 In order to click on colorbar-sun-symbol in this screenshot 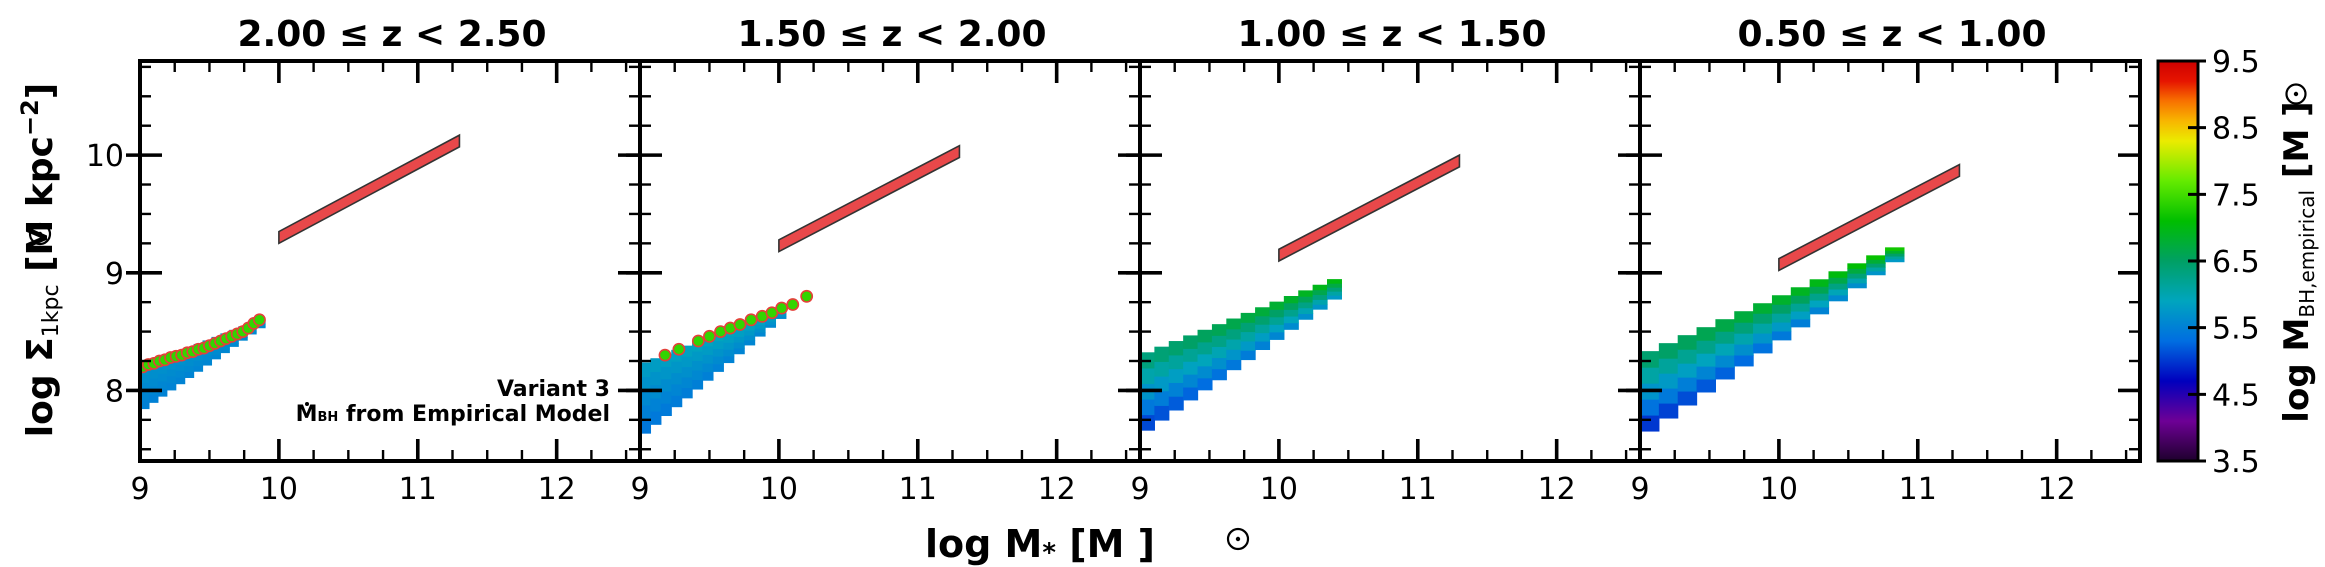, I will do `click(2296, 94)`.